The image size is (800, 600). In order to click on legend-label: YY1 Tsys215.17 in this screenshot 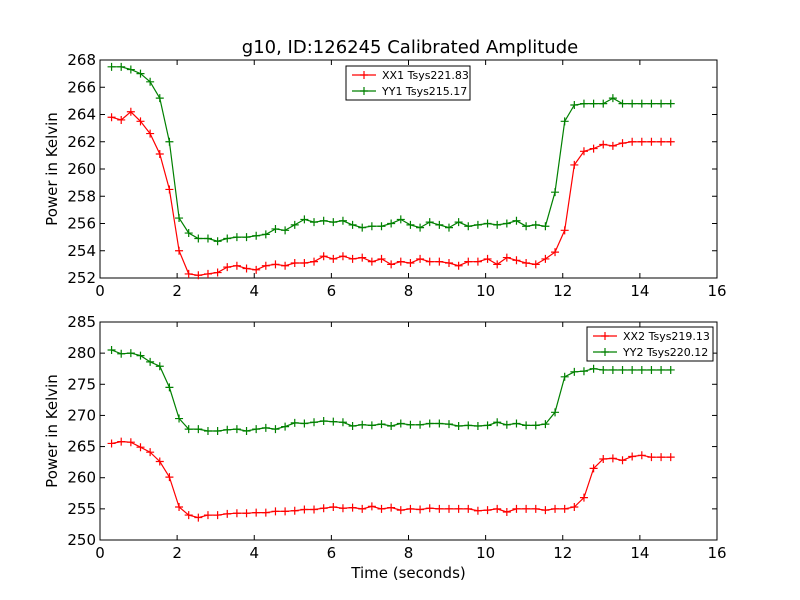, I will do `click(424, 91)`.